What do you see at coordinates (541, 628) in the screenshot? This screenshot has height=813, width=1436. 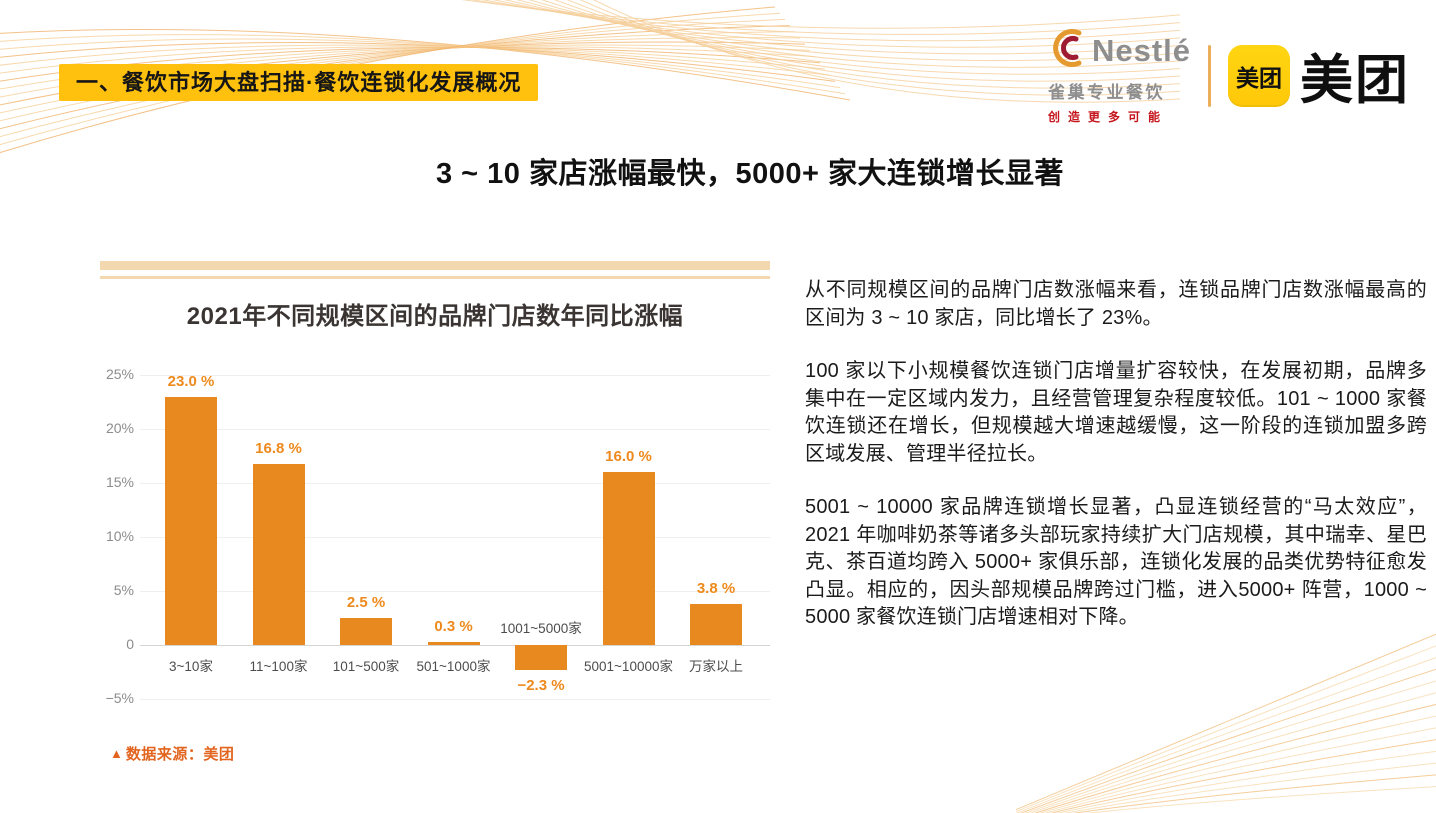 I see `category-label: 1001~5000家` at bounding box center [541, 628].